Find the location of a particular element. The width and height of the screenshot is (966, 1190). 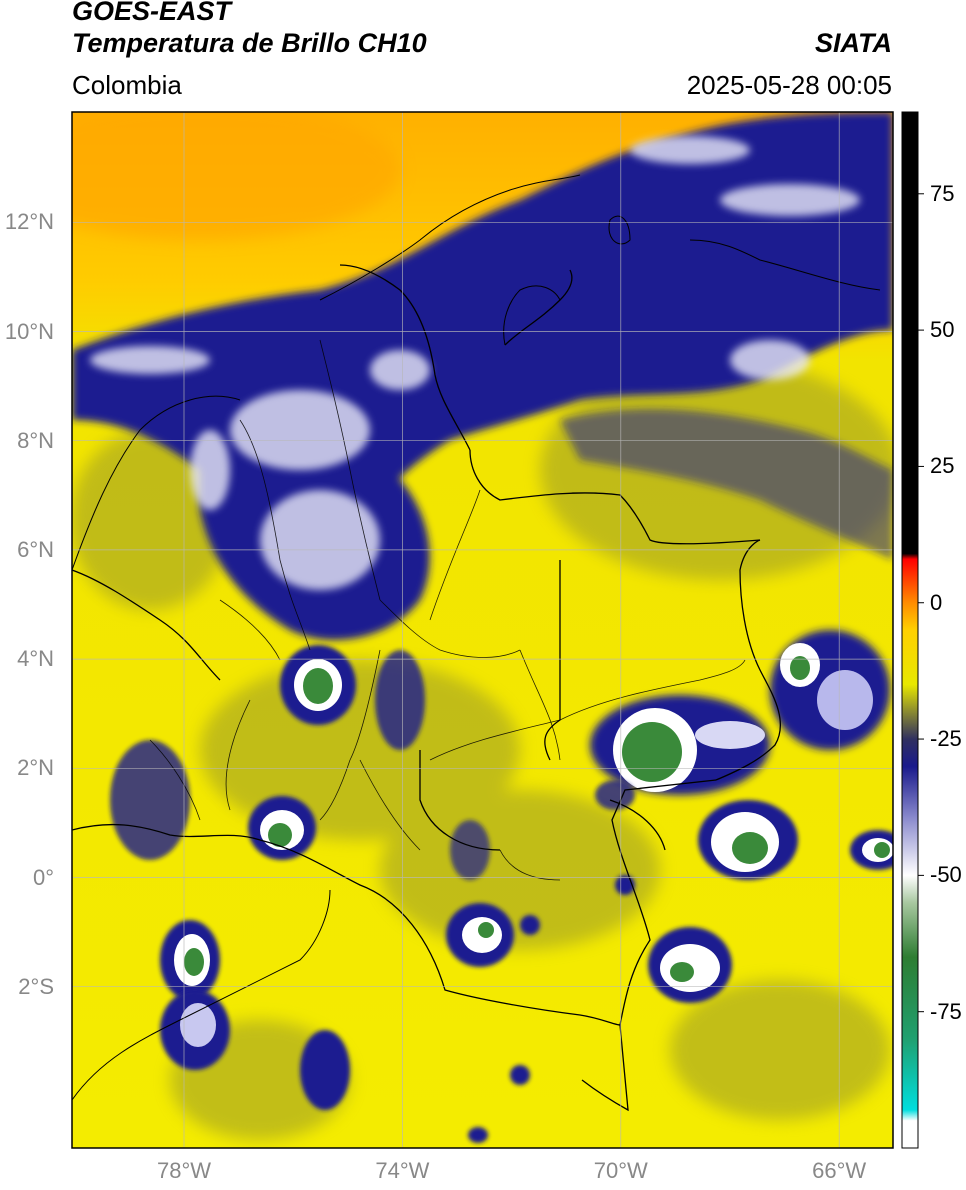

colorbar-tick-label: 0 is located at coordinates (936, 602).